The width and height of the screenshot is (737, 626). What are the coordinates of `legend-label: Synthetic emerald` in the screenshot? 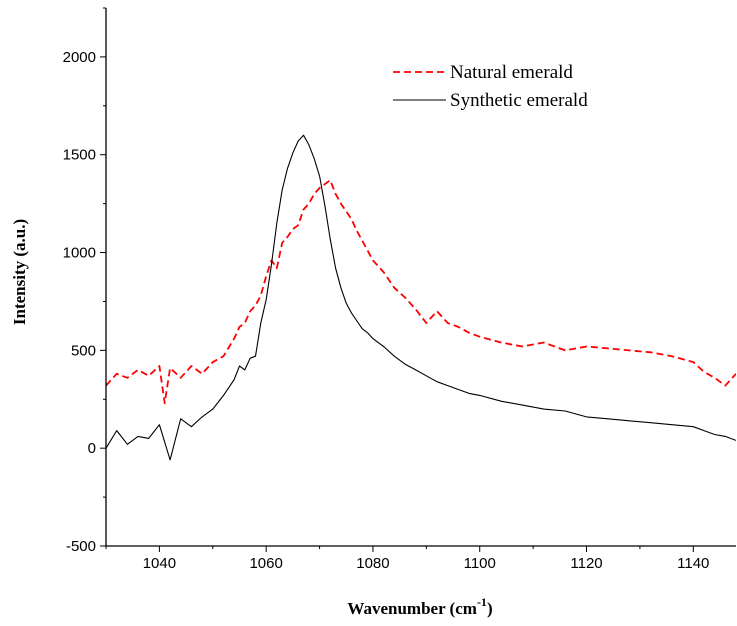 It's located at (519, 100).